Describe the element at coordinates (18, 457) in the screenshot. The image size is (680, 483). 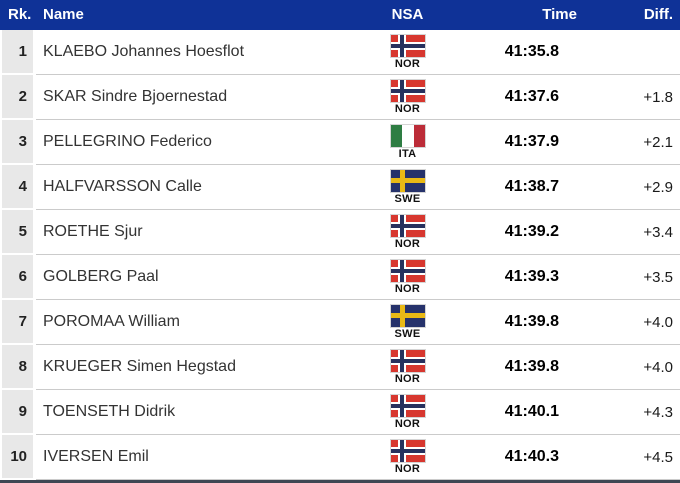
I see `rank-cell: 10` at that location.